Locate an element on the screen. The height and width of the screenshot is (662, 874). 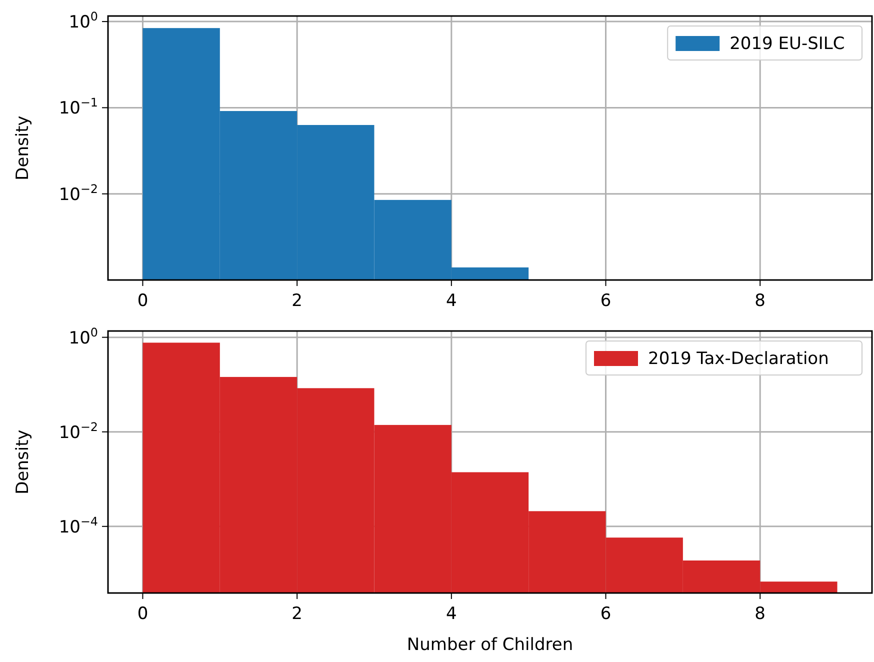
legend-label: 2019 Tax-Declaration is located at coordinates (738, 359).